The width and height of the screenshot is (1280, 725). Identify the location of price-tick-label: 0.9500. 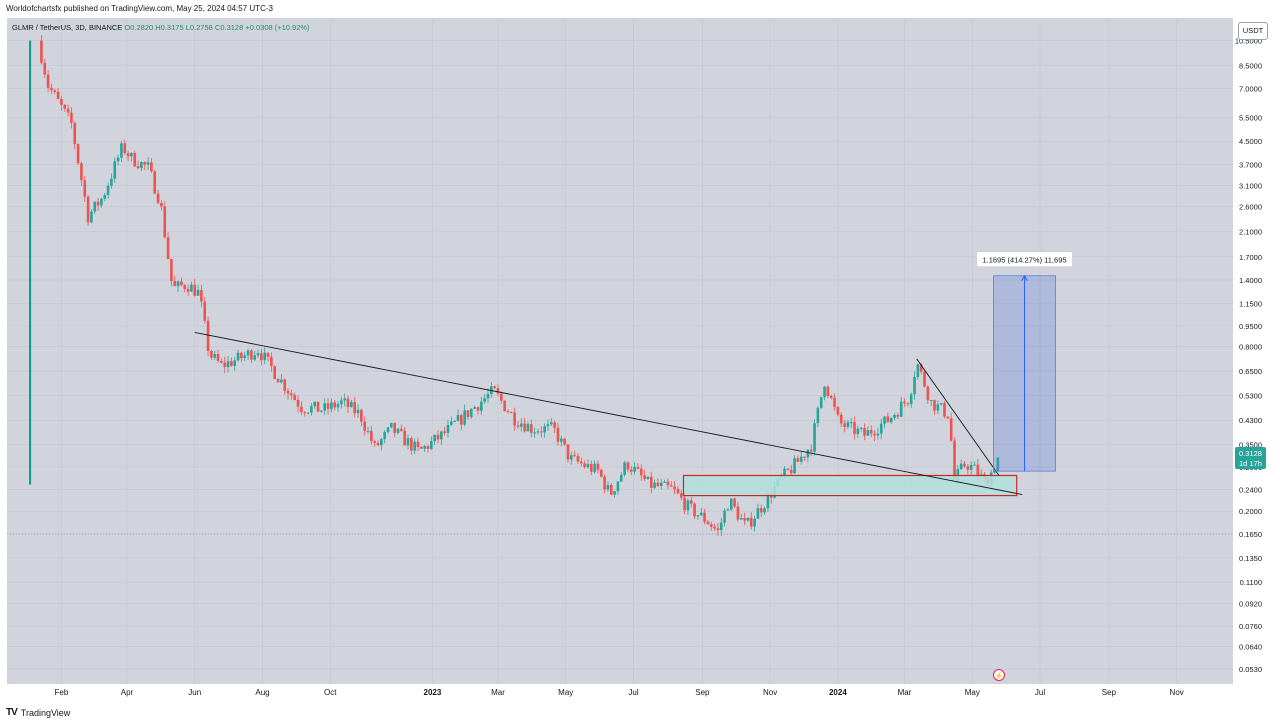
(1250, 326).